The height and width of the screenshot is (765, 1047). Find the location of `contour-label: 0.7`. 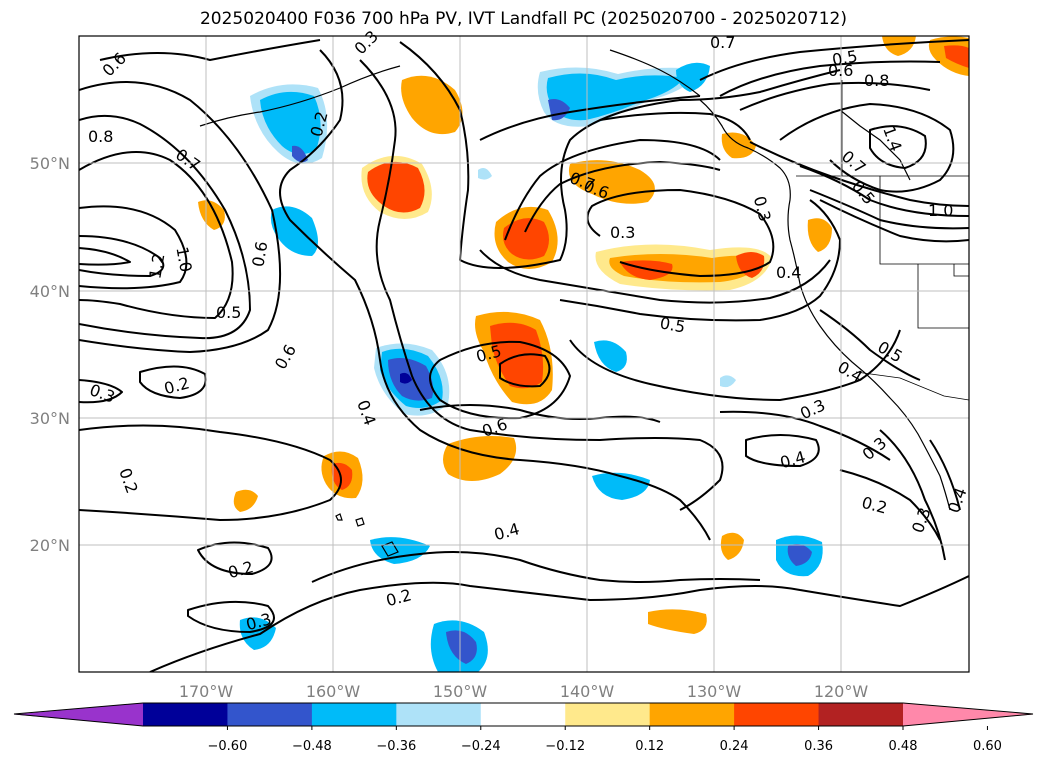

contour-label: 0.7 is located at coordinates (722, 42).